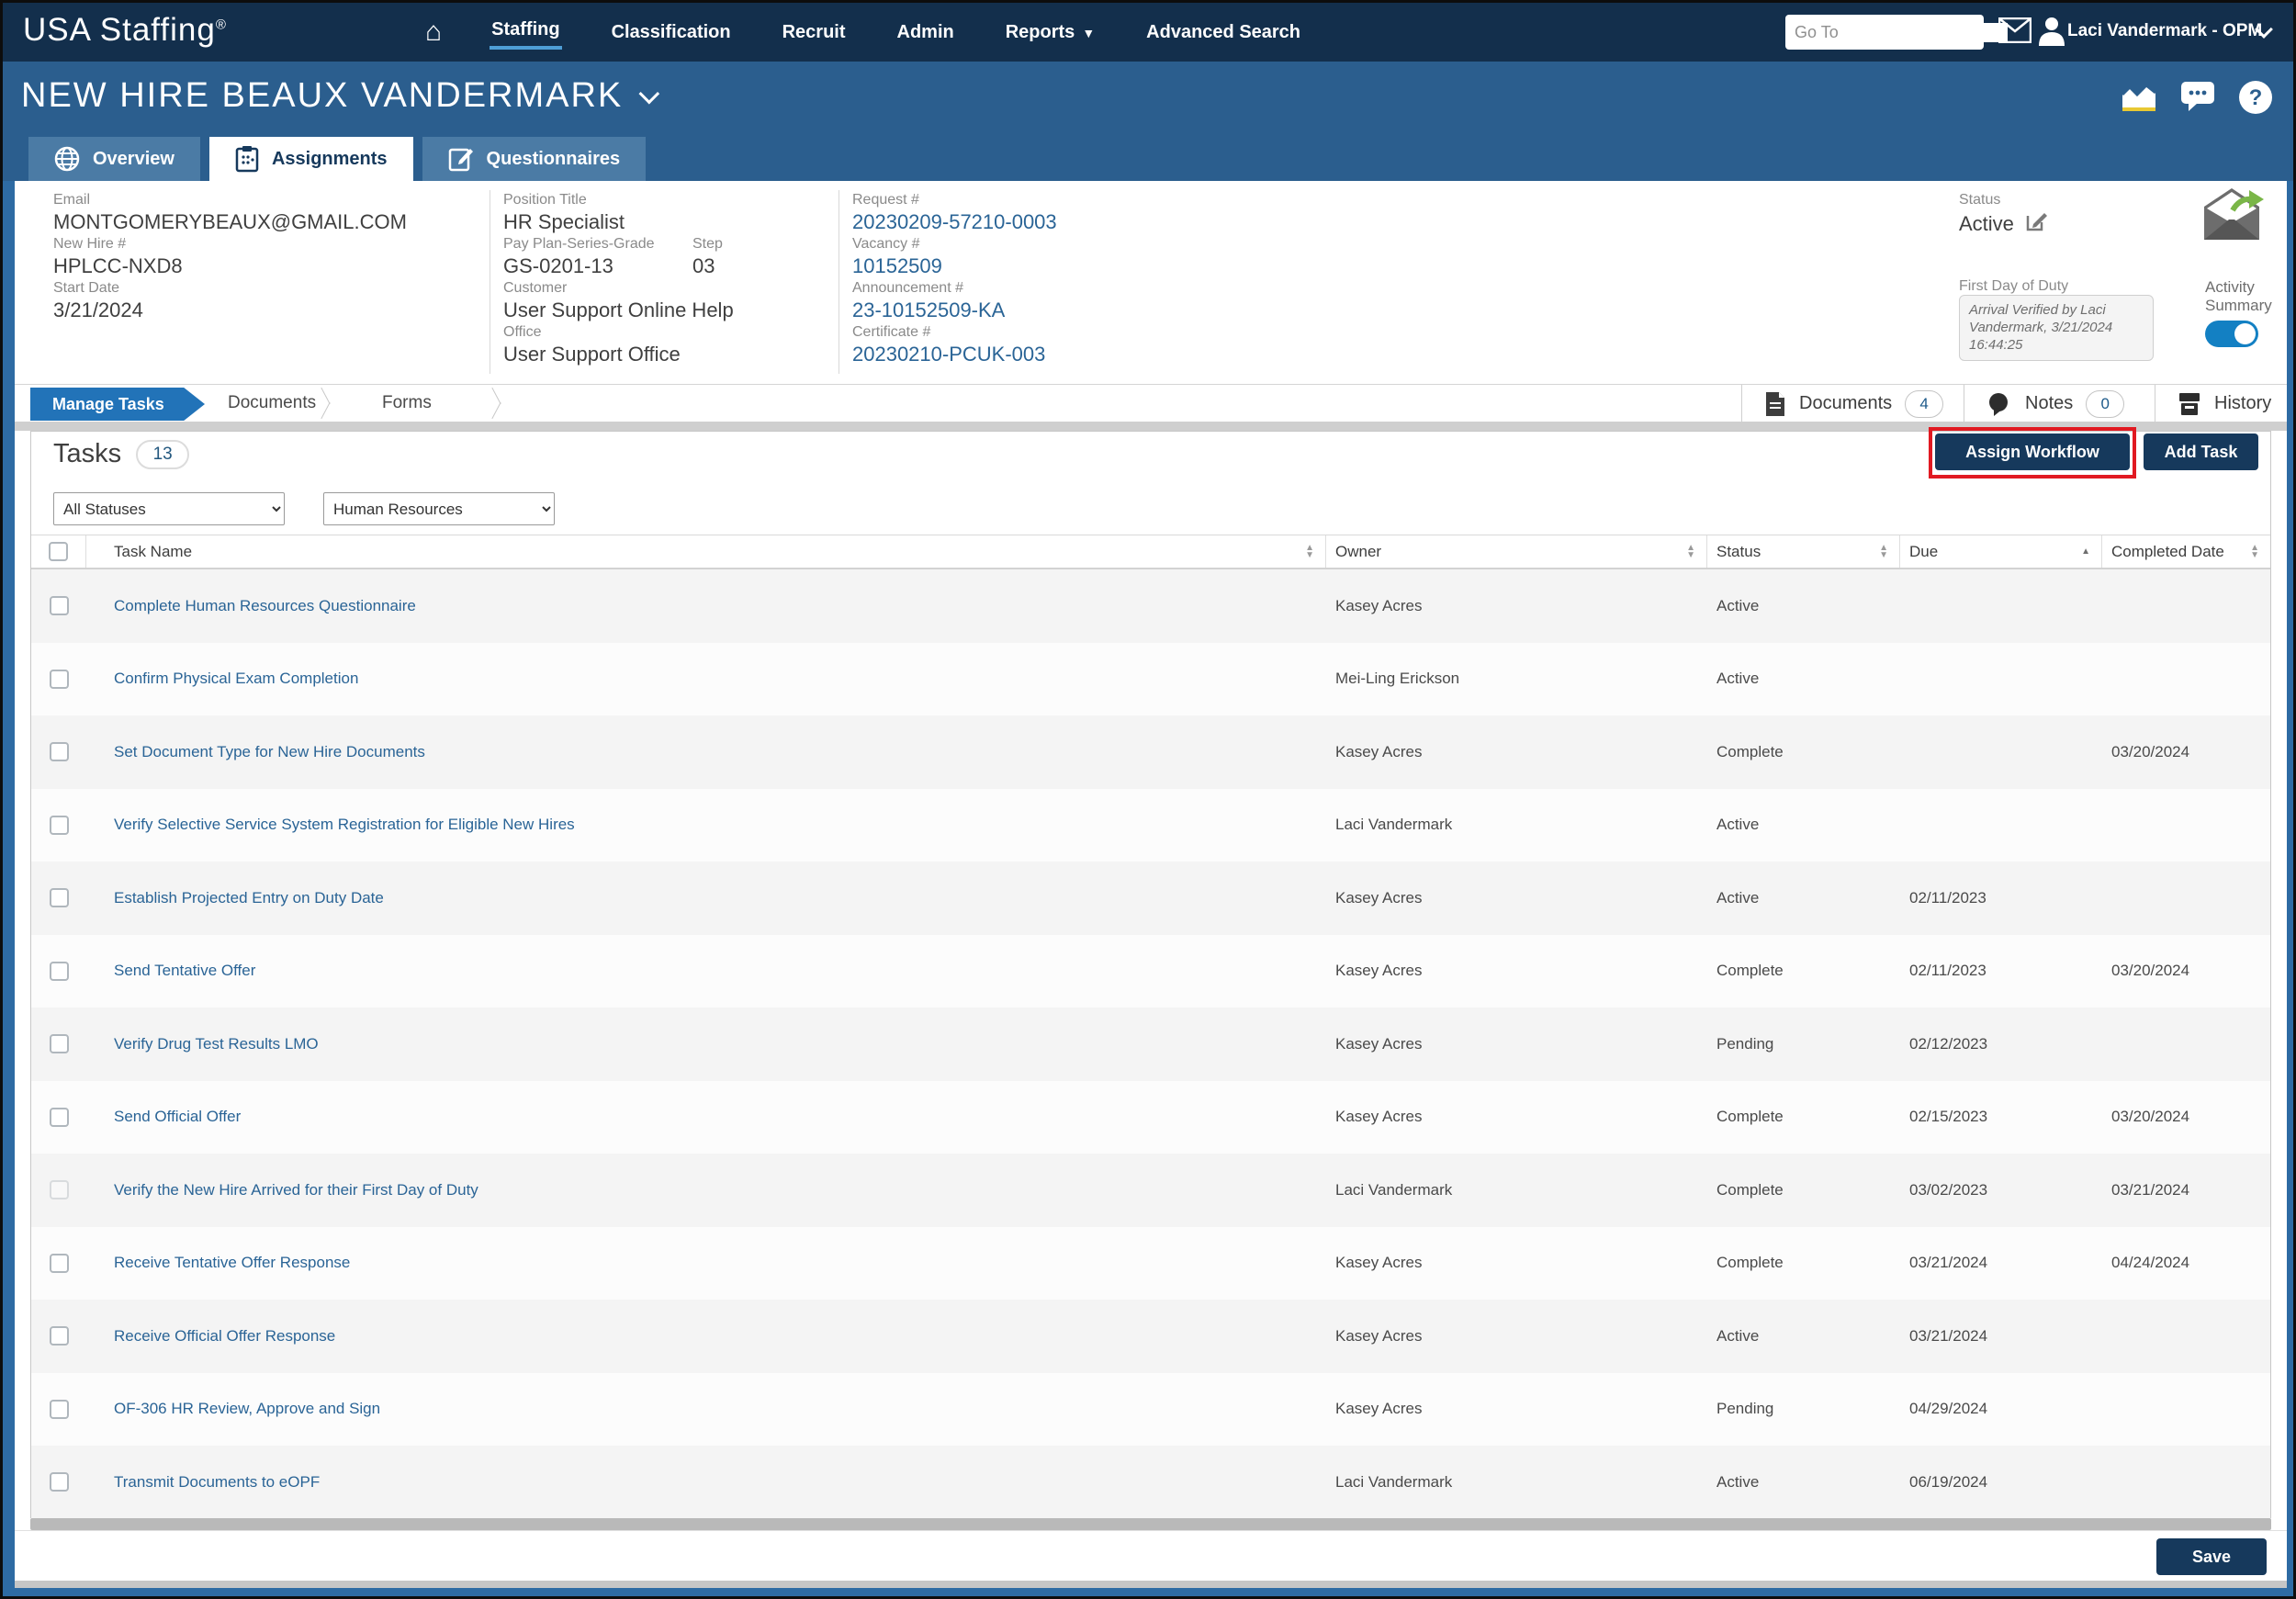 This screenshot has height=1599, width=2296. I want to click on tab-overview: Overview, so click(114, 159).